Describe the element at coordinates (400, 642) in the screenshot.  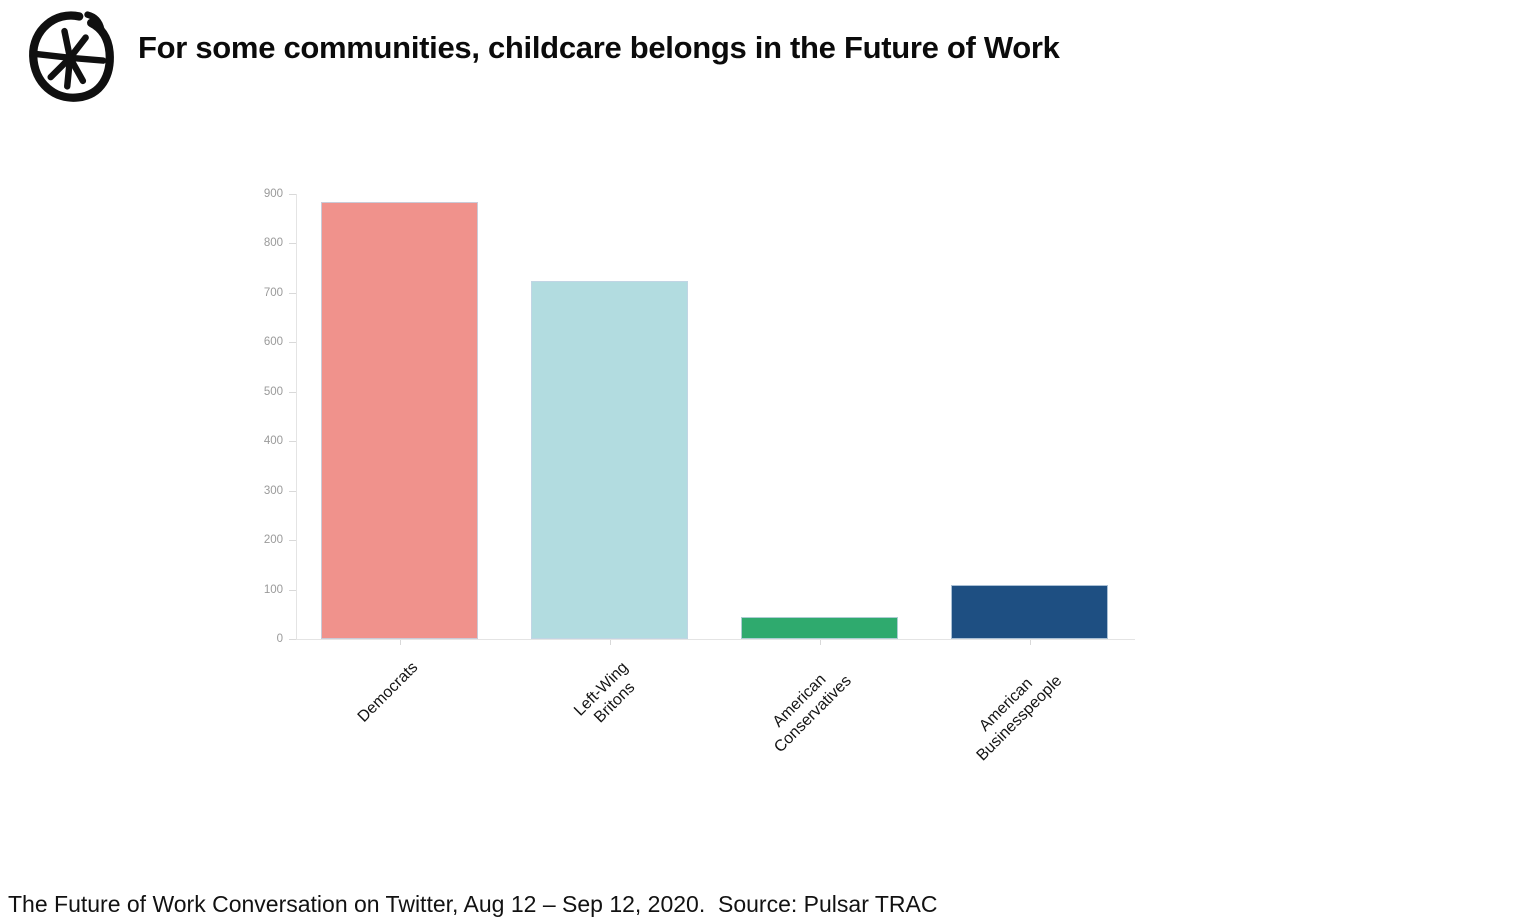
I see `x-axis-tick-democrats` at that location.